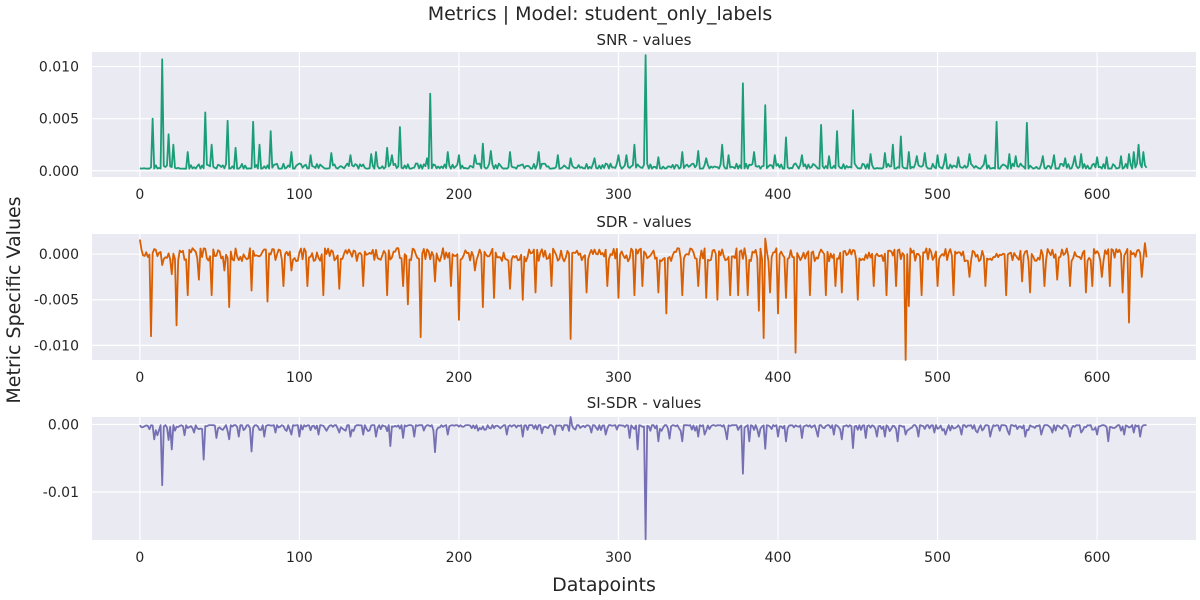 The height and width of the screenshot is (600, 1200). I want to click on sdr-x-tick-label: 400, so click(778, 378).